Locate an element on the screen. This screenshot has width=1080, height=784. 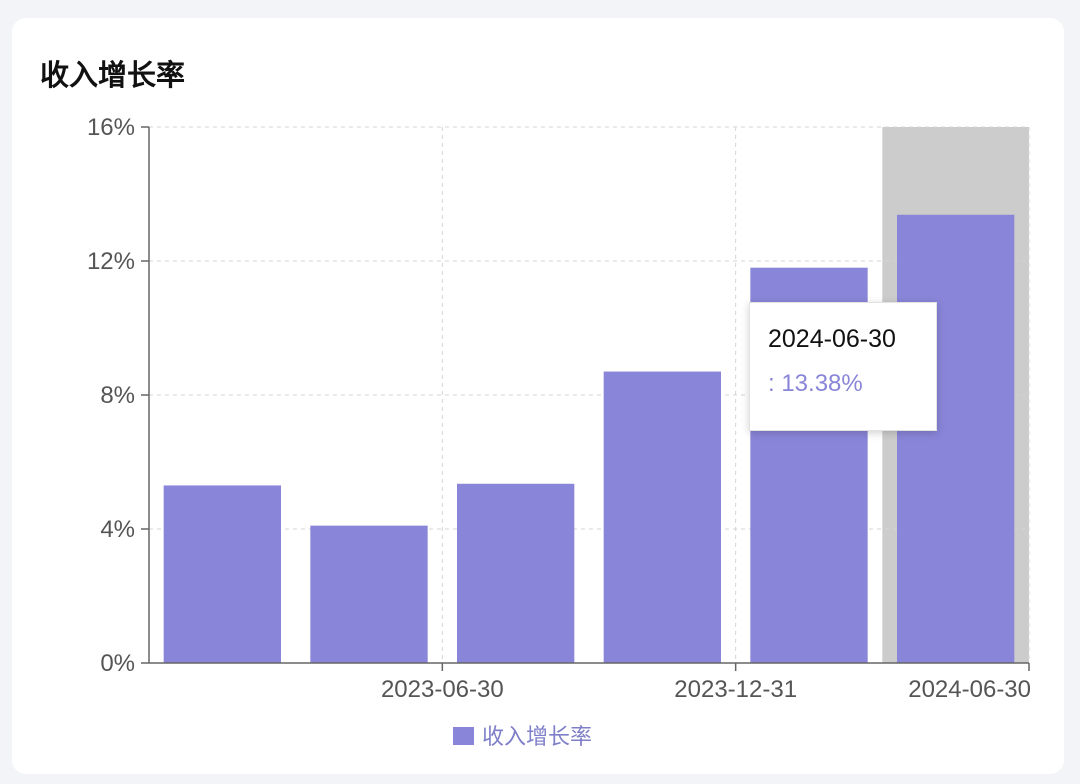
legend-label: 收入增长率 is located at coordinates (537, 737).